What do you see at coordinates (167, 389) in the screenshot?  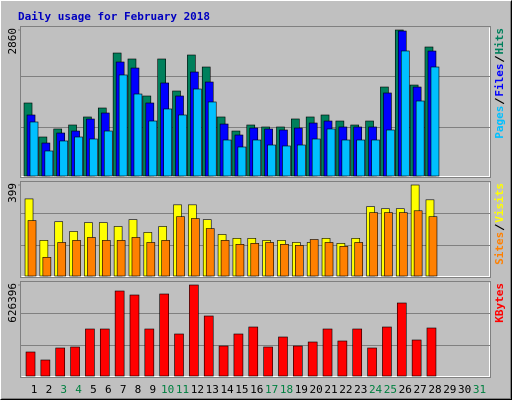 I see `x-tick-label: 10` at bounding box center [167, 389].